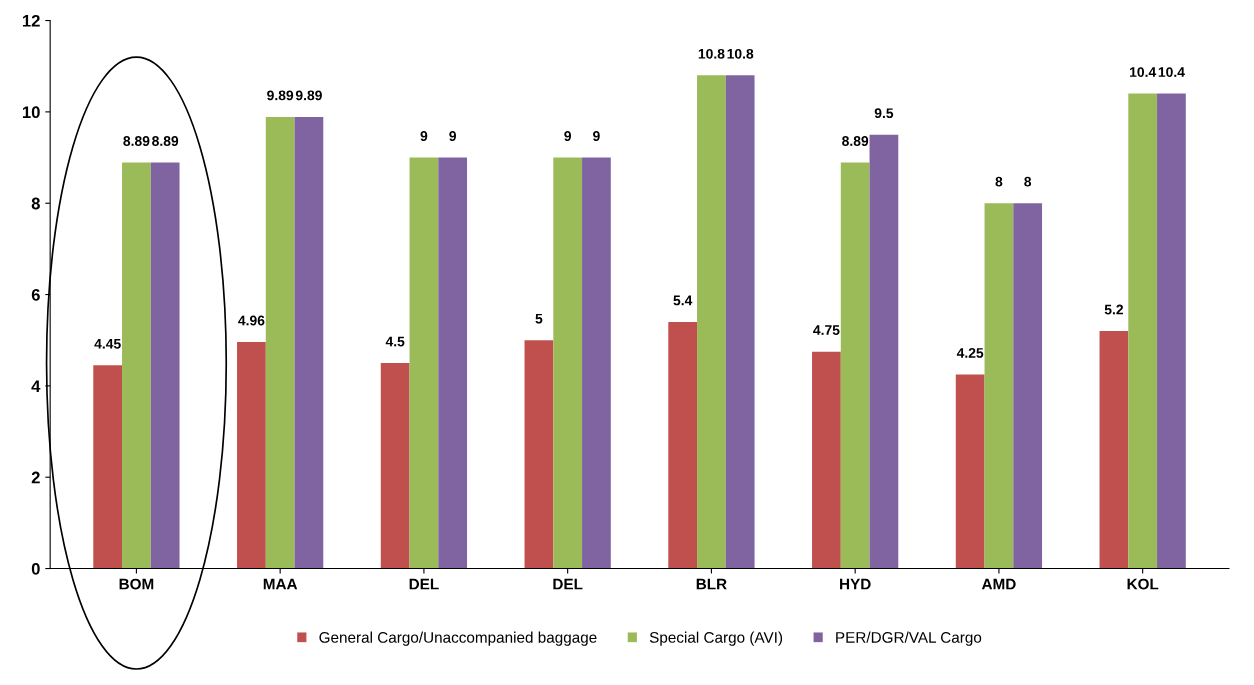 Image resolution: width=1254 pixels, height=685 pixels. What do you see at coordinates (539, 318) in the screenshot?
I see `data-label: 5` at bounding box center [539, 318].